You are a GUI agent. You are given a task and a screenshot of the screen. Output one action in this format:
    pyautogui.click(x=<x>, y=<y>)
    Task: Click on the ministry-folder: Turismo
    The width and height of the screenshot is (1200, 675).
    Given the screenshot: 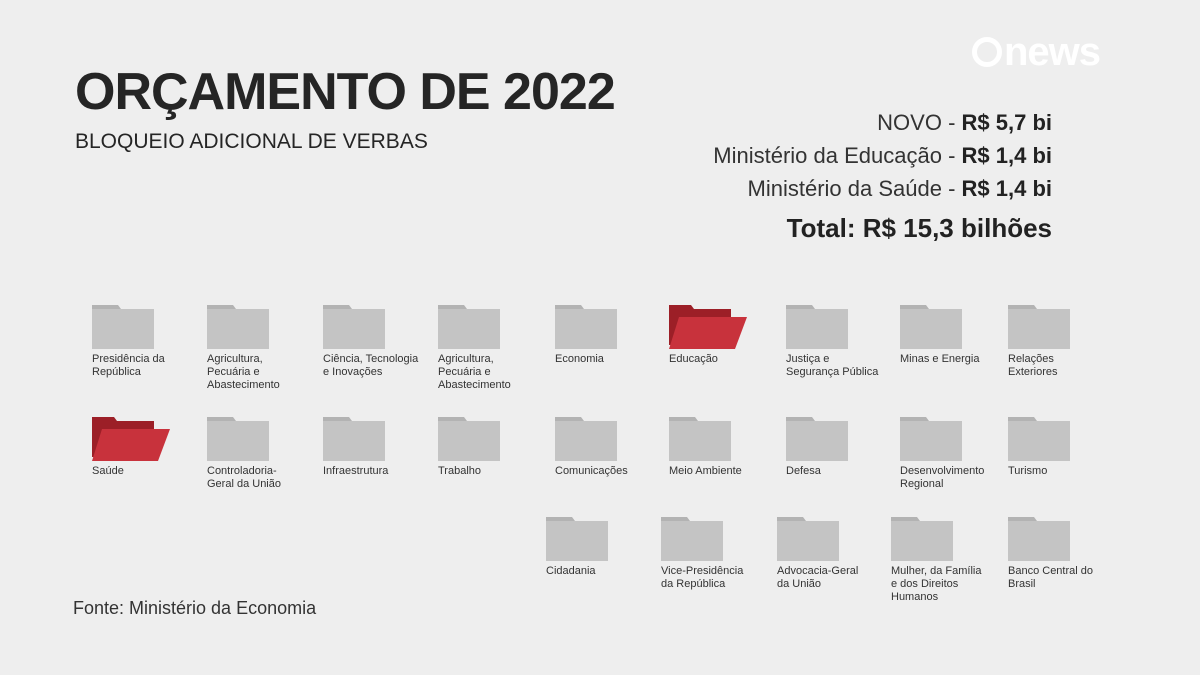 What is the action you would take?
    pyautogui.click(x=1058, y=447)
    